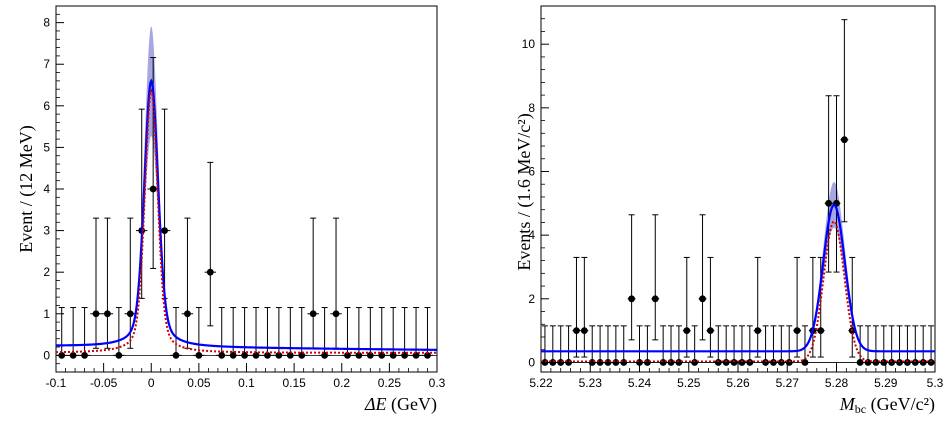 The image size is (950, 421). I want to click on y-tick-label: 7, so click(46, 64).